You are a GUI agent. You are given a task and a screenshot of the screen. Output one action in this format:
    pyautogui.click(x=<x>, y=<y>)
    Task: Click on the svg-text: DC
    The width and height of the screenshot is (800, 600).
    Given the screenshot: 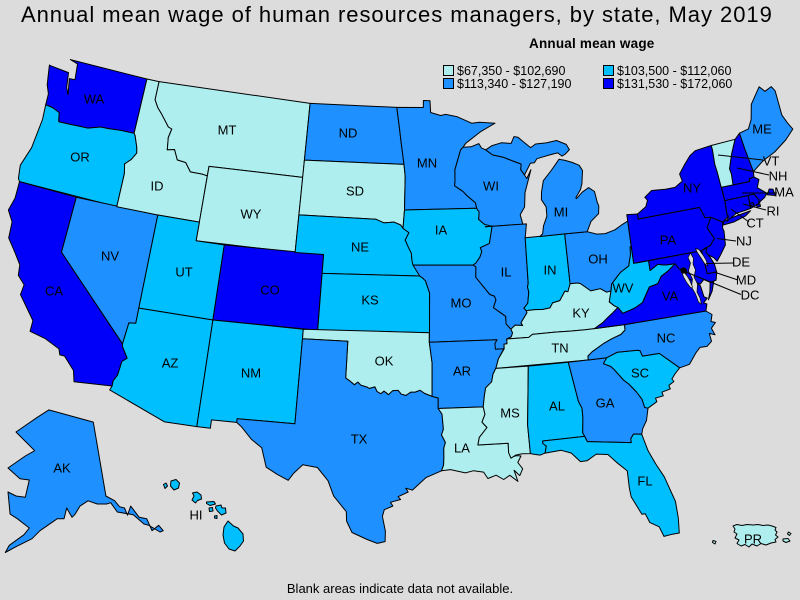 What is the action you would take?
    pyautogui.click(x=750, y=295)
    